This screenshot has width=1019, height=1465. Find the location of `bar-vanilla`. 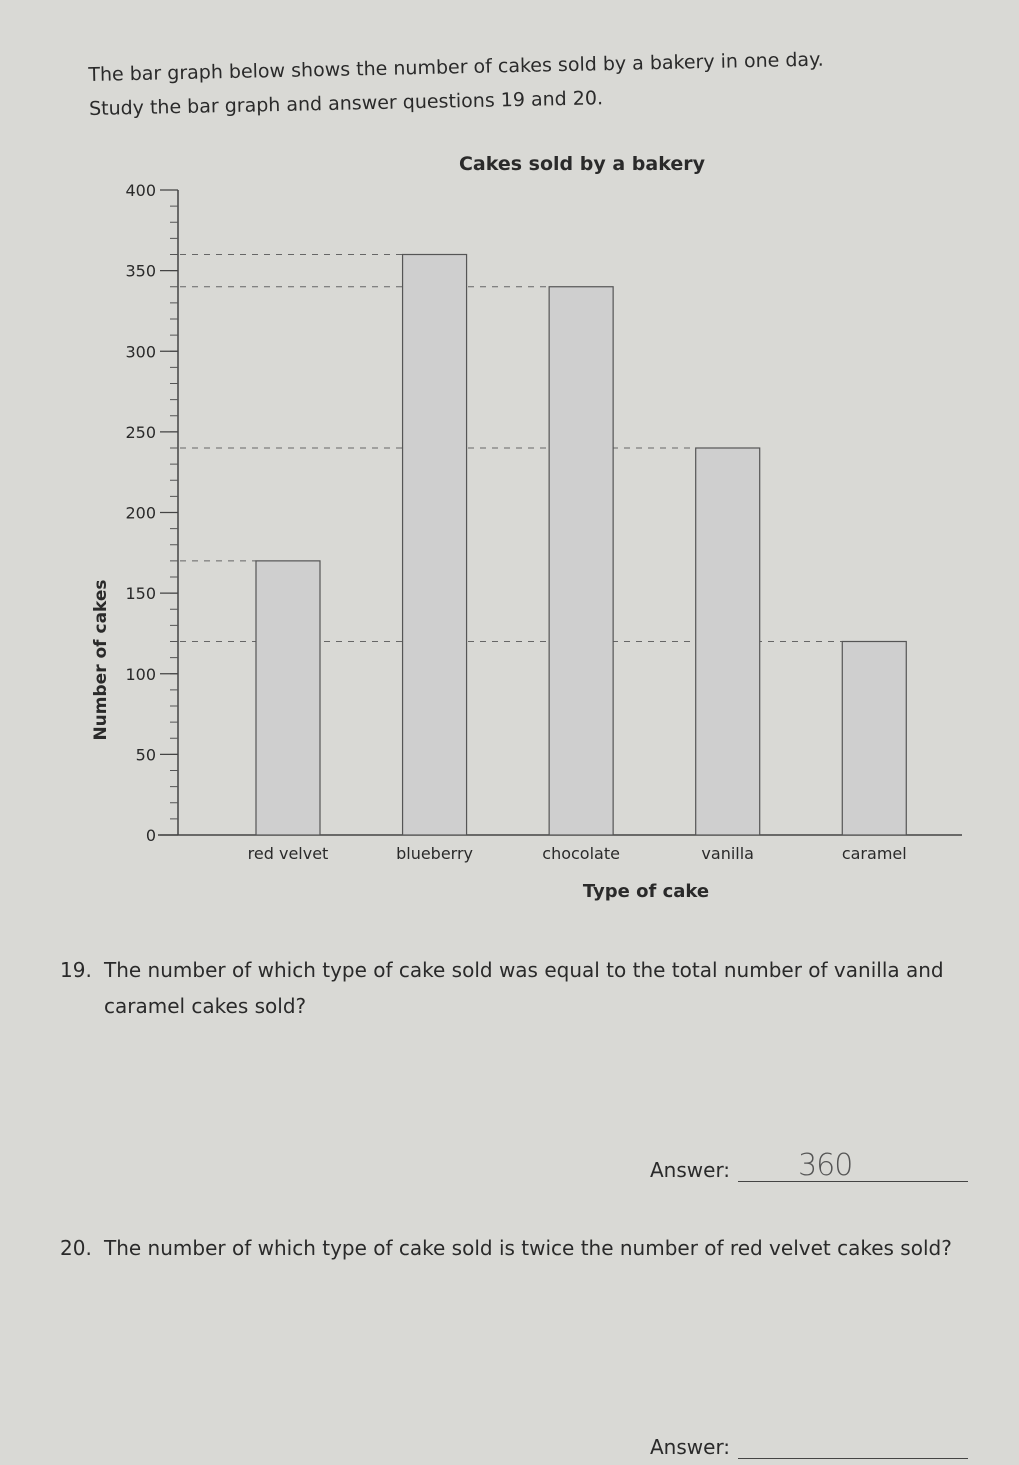

bar-vanilla is located at coordinates (728, 641).